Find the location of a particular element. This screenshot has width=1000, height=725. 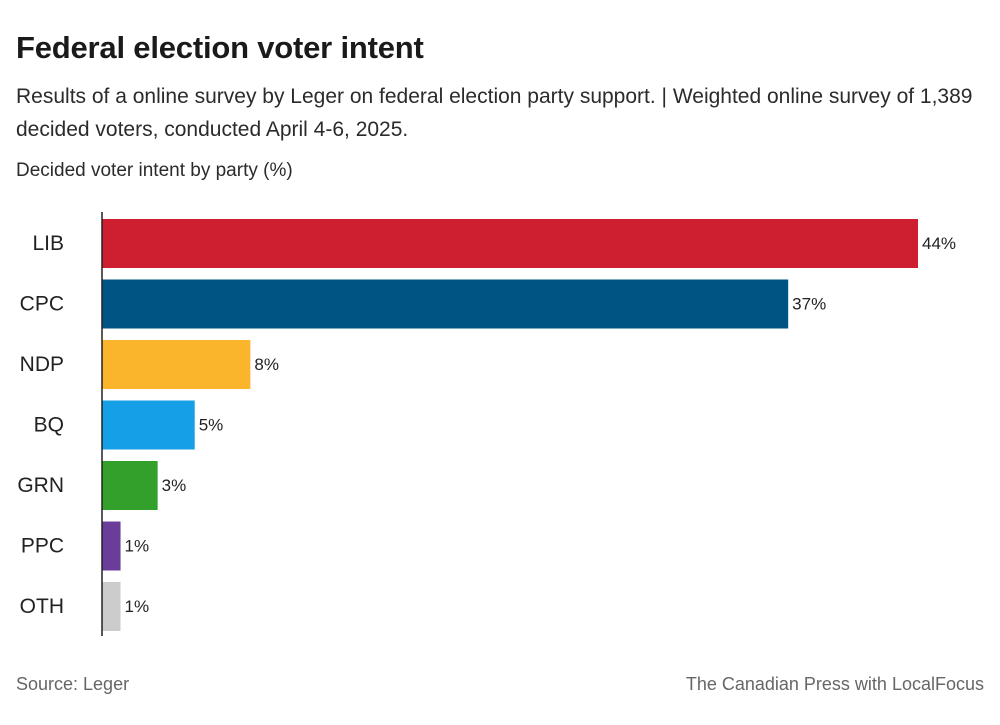

bar-ppc is located at coordinates (111, 546).